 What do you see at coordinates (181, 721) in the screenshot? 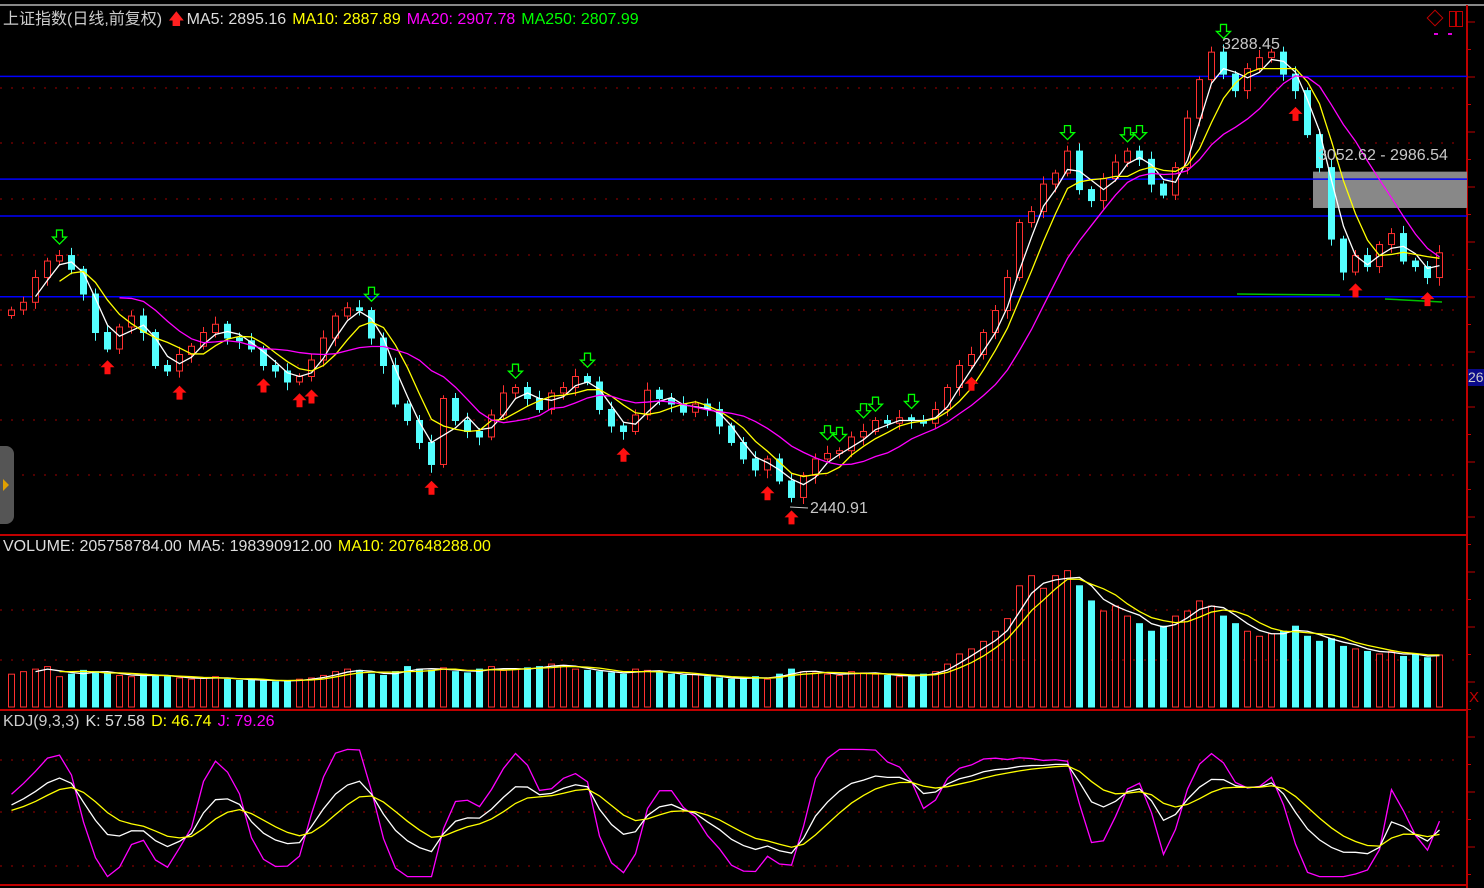
I see `kdj-d-label: D: 46.74` at bounding box center [181, 721].